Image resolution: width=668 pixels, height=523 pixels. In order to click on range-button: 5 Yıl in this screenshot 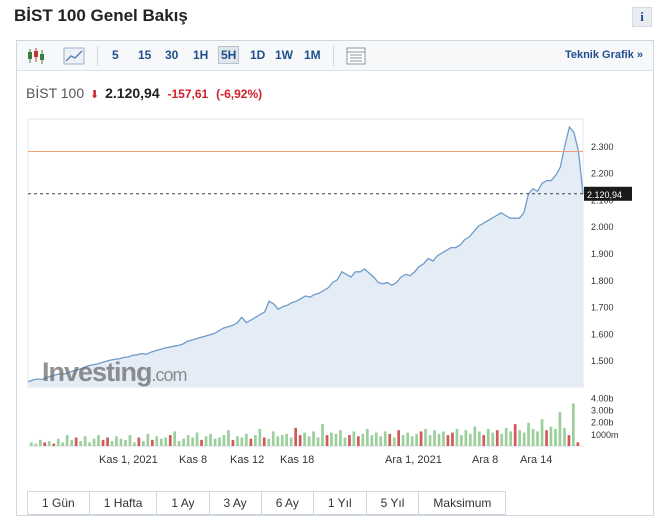, I will do `click(392, 503)`.